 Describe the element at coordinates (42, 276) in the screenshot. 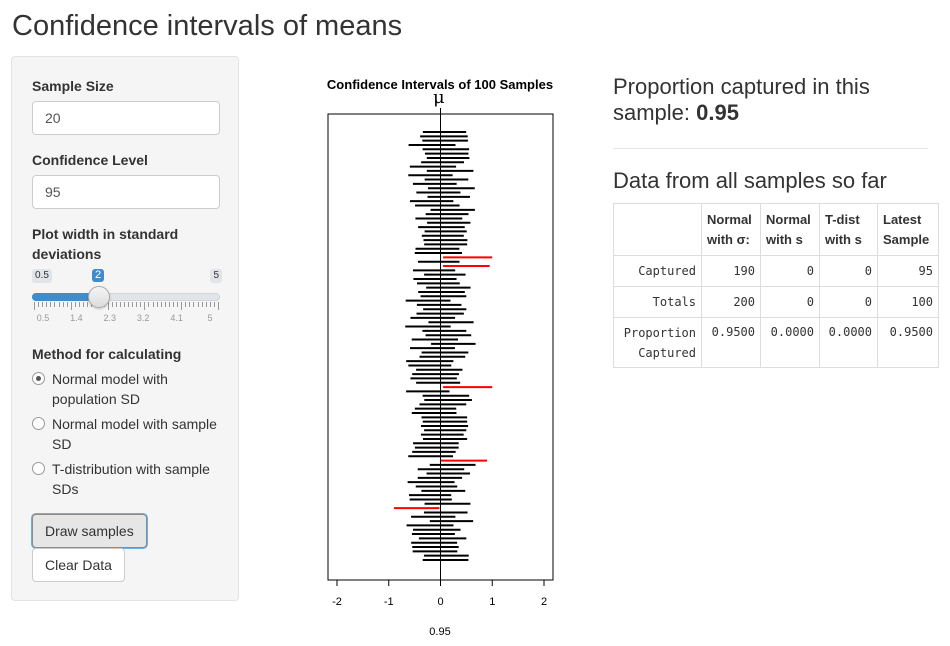

I see `slider-min-label: 0.5` at that location.